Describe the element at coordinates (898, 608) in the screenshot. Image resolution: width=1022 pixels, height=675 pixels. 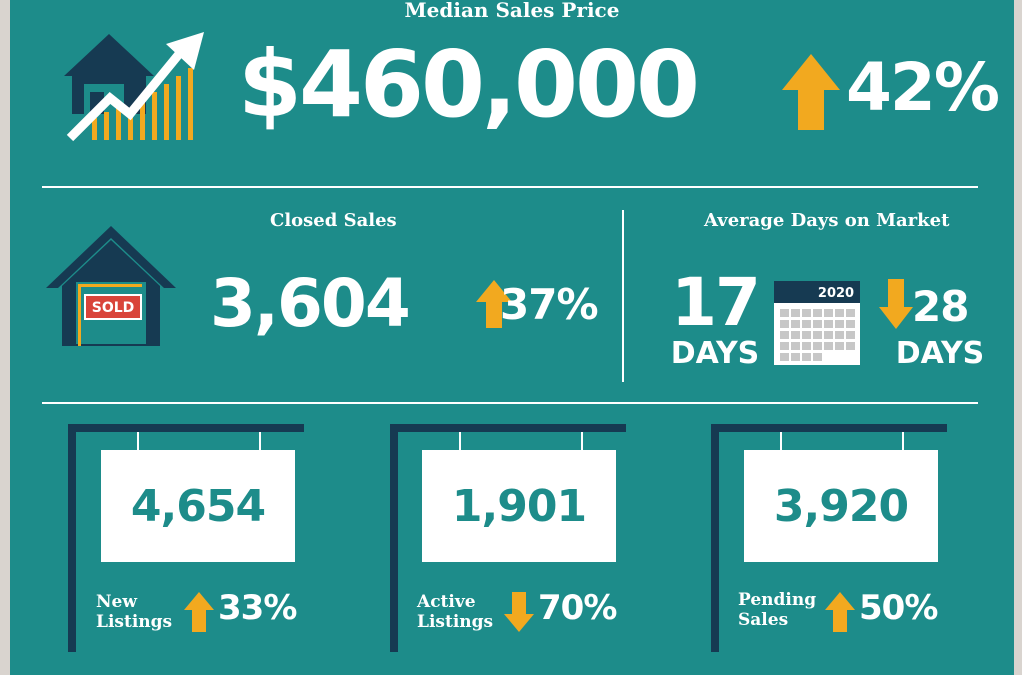
I see `pending-sales-change: 50%` at that location.